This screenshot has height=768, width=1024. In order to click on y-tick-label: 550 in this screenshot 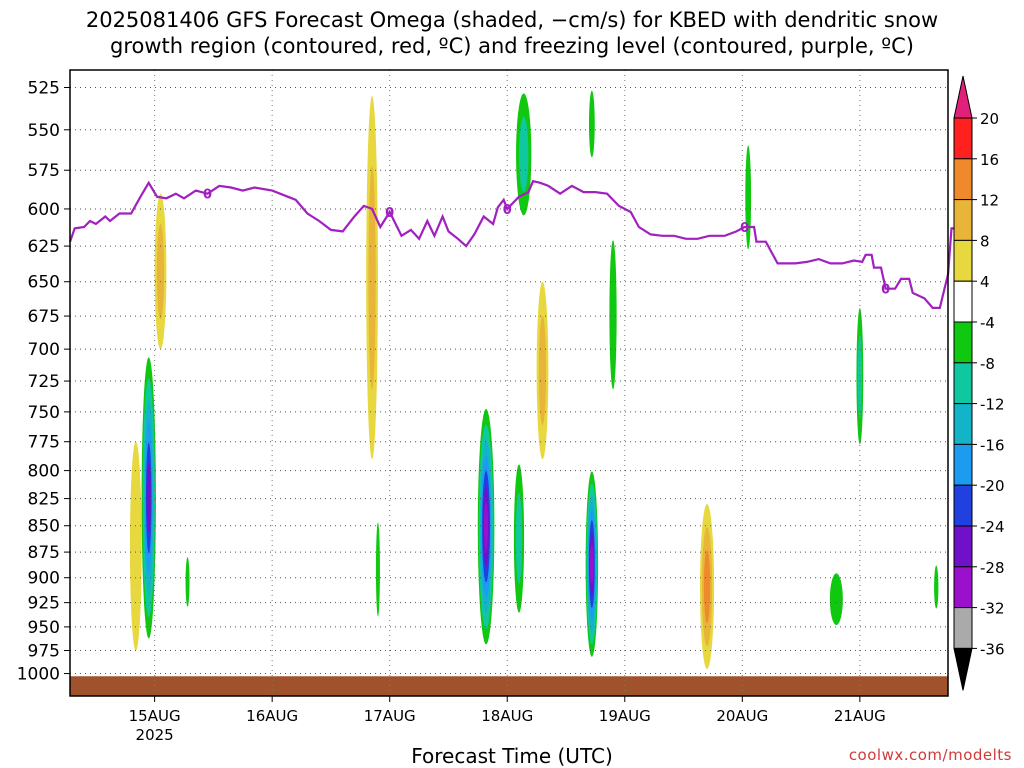, I will do `click(44, 131)`.